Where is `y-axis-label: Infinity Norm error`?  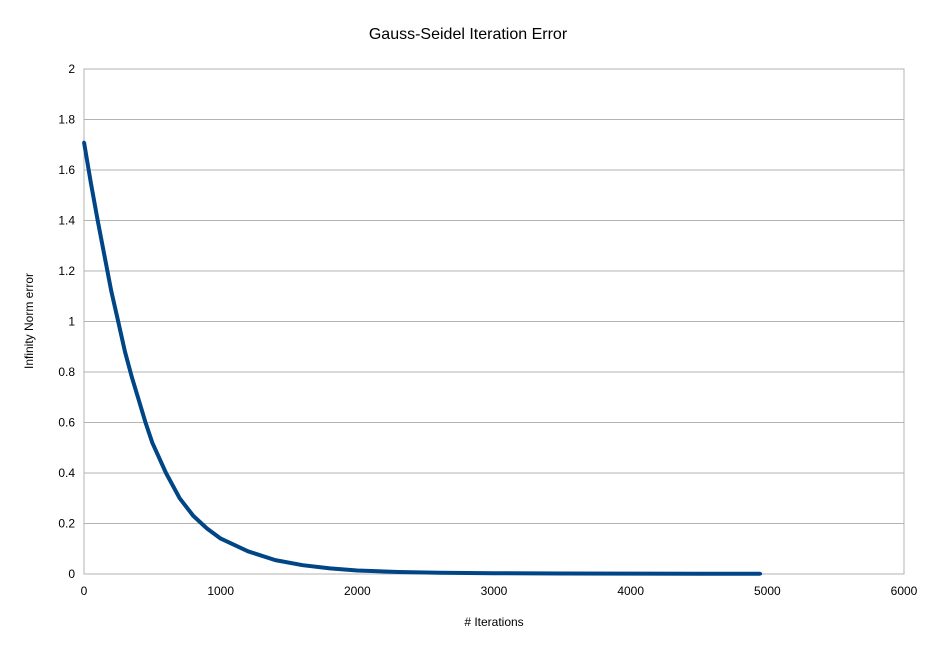
y-axis-label: Infinity Norm error is located at coordinates (29, 321).